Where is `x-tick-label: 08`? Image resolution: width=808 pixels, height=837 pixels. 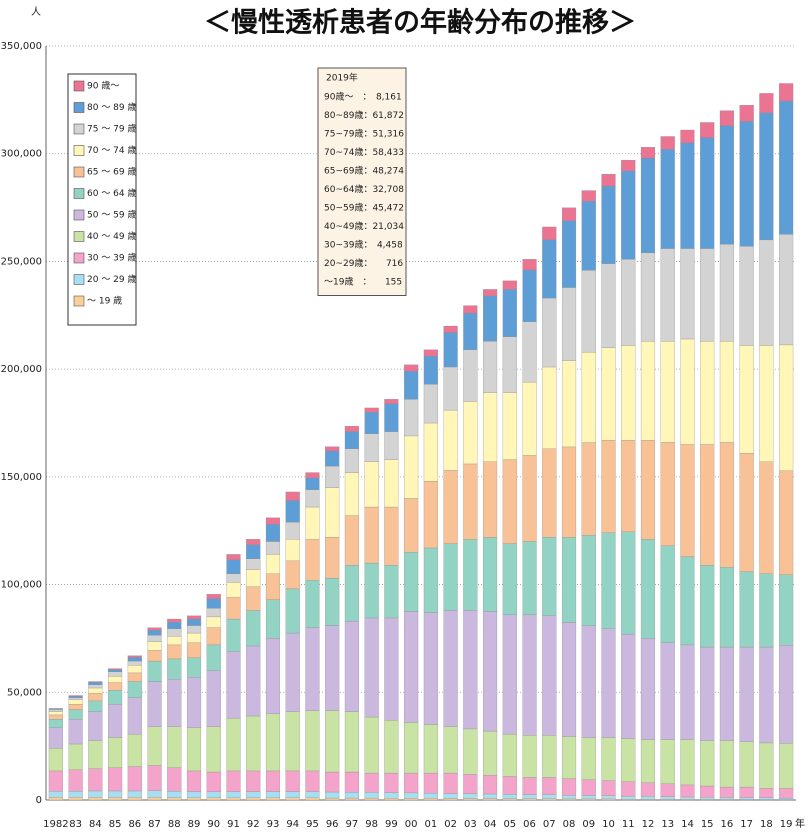 x-tick-label: 08 is located at coordinates (569, 824).